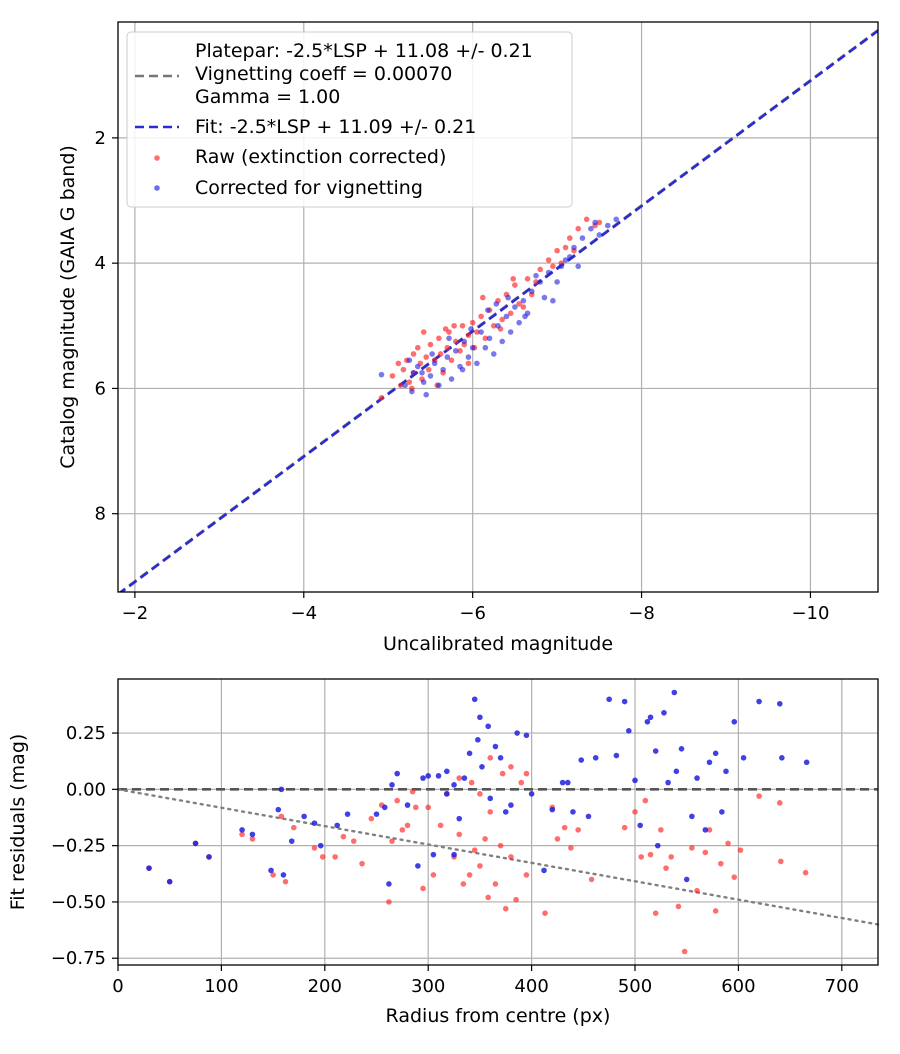 Image resolution: width=900 pixels, height=1054 pixels. Describe the element at coordinates (320, 157) in the screenshot. I see `legend-label: Raw (extinction corrected)` at that location.